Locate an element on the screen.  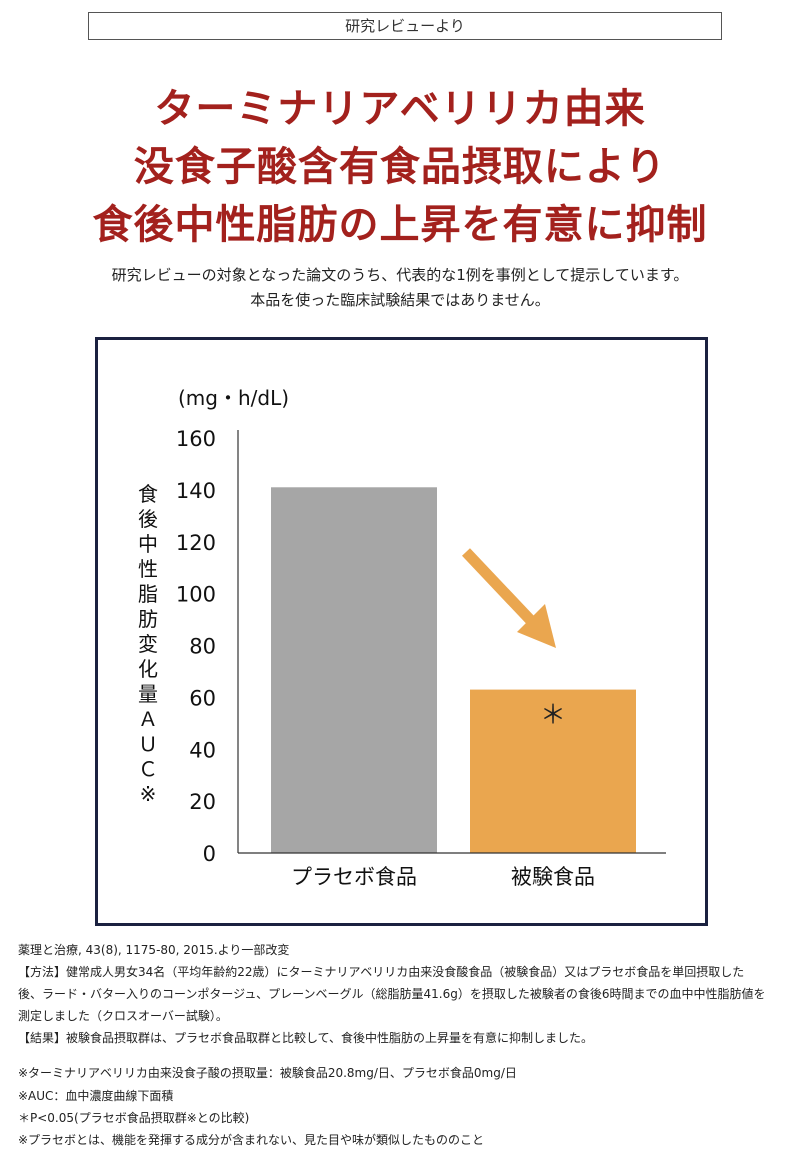
x-category-label: プラセボ食品 is located at coordinates (354, 877).